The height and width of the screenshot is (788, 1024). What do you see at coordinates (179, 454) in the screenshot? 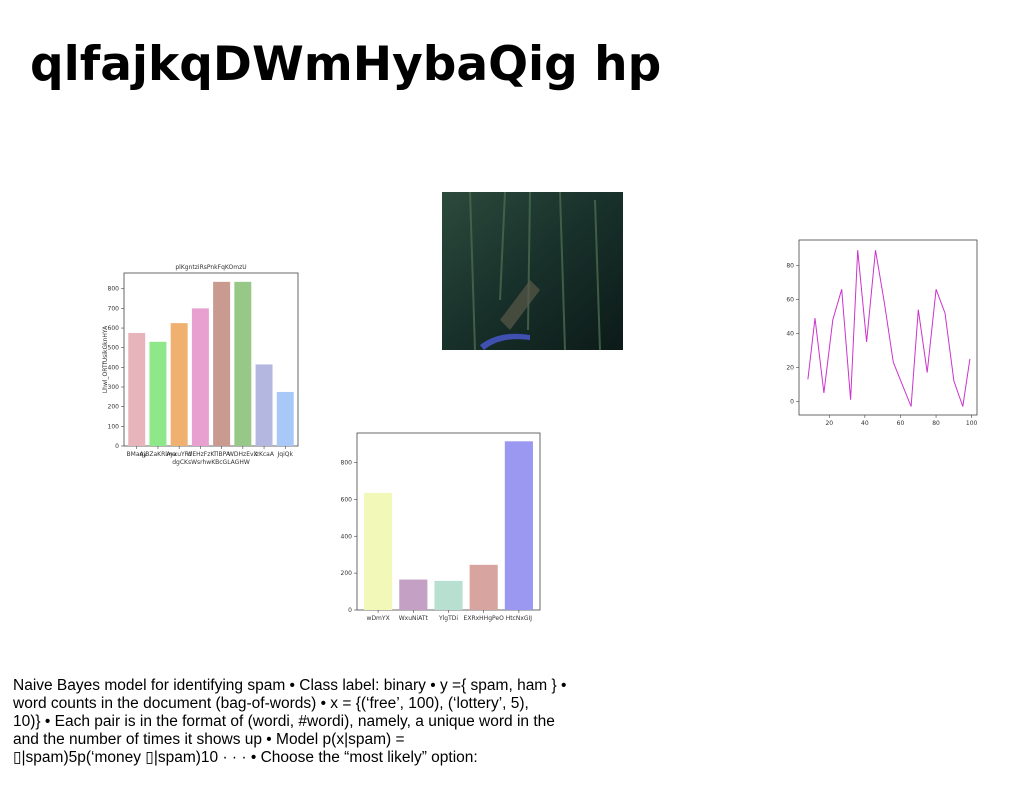
I see `x-tick-label: AyxuYFd` at bounding box center [179, 454].